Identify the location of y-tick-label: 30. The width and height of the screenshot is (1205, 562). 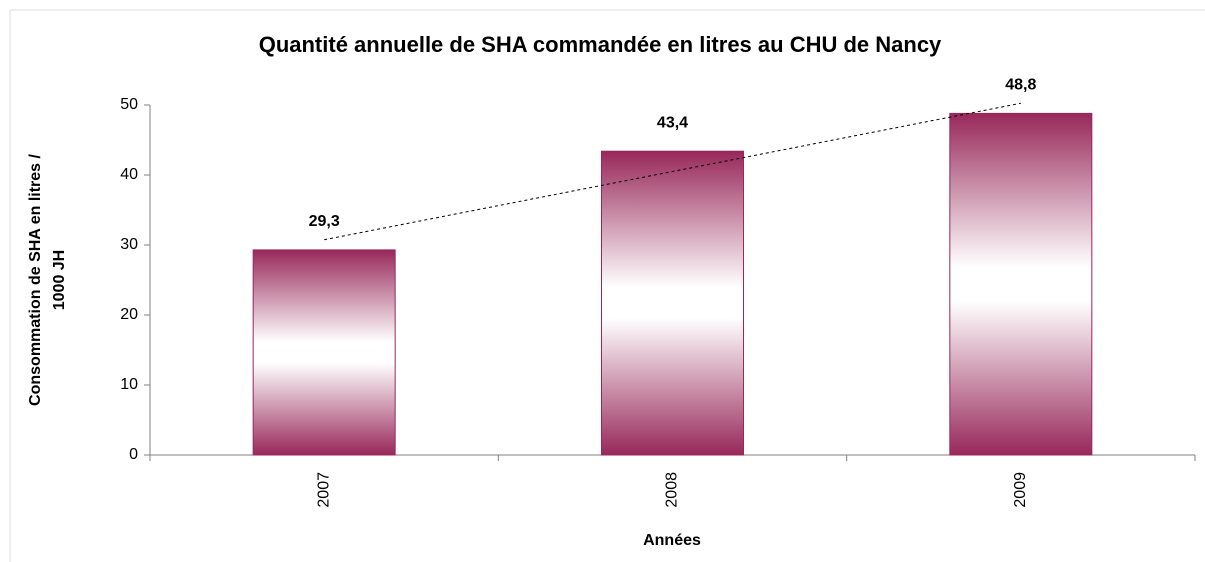
(129, 244).